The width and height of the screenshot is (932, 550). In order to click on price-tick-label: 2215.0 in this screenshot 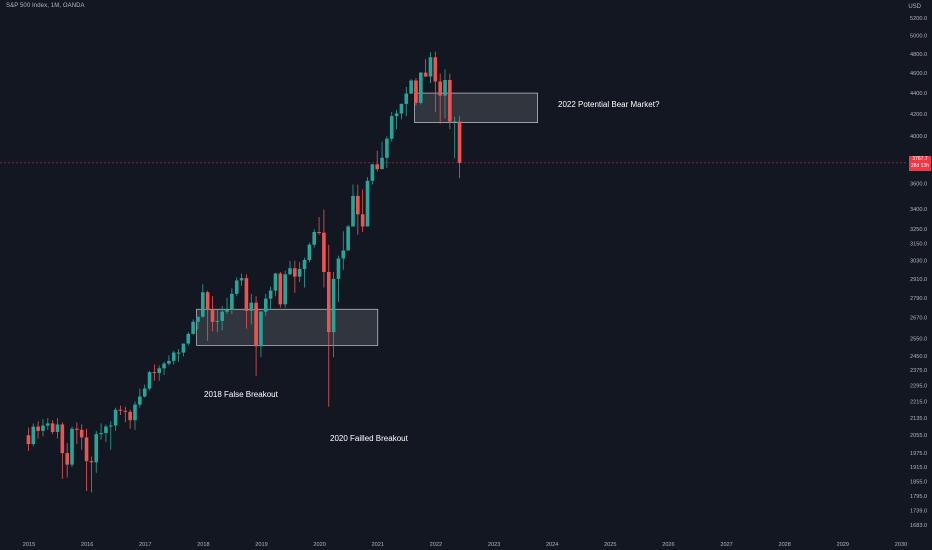, I will do `click(918, 403)`.